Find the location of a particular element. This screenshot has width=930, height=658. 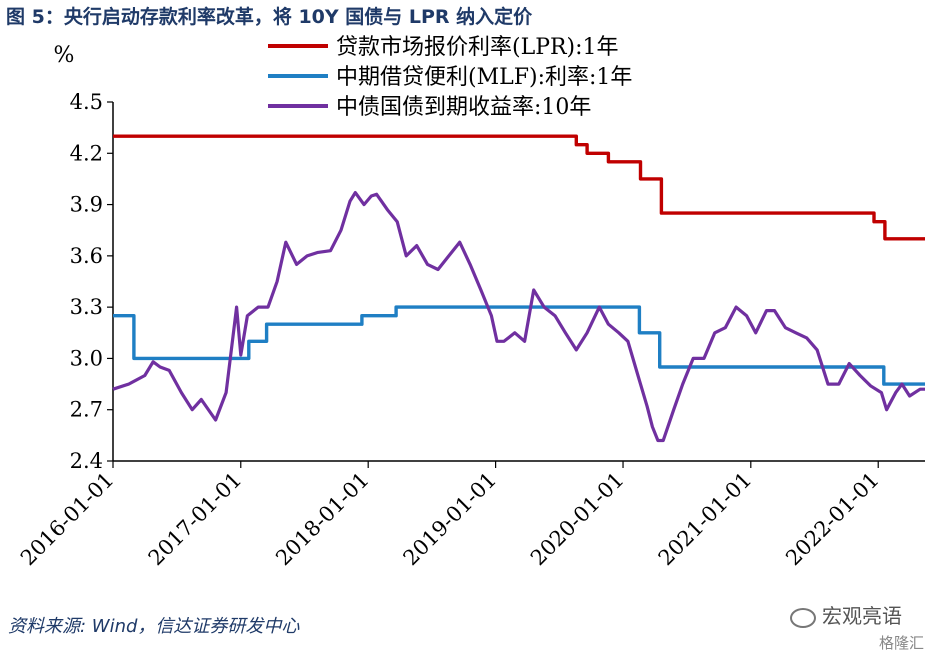

y-axis: 4.5 4.2 3.9 3.6 3.3 3.0 2.7 2.4 is located at coordinates (92, 281).